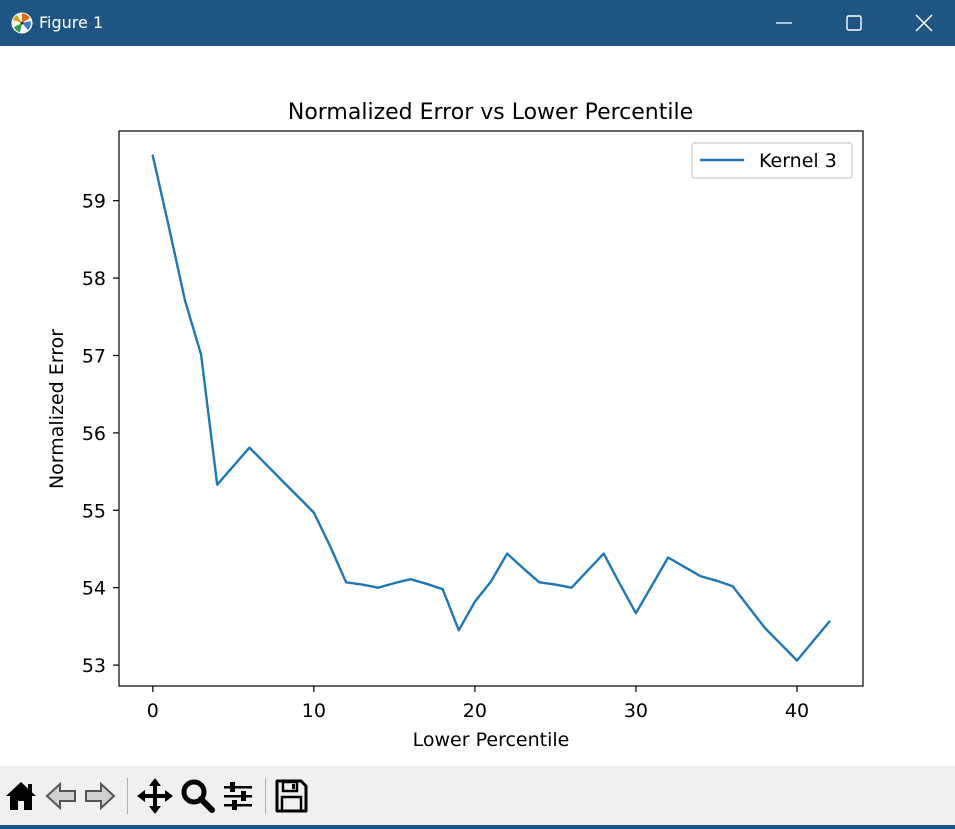  Describe the element at coordinates (94, 589) in the screenshot. I see `y-tick-label: 54` at that location.